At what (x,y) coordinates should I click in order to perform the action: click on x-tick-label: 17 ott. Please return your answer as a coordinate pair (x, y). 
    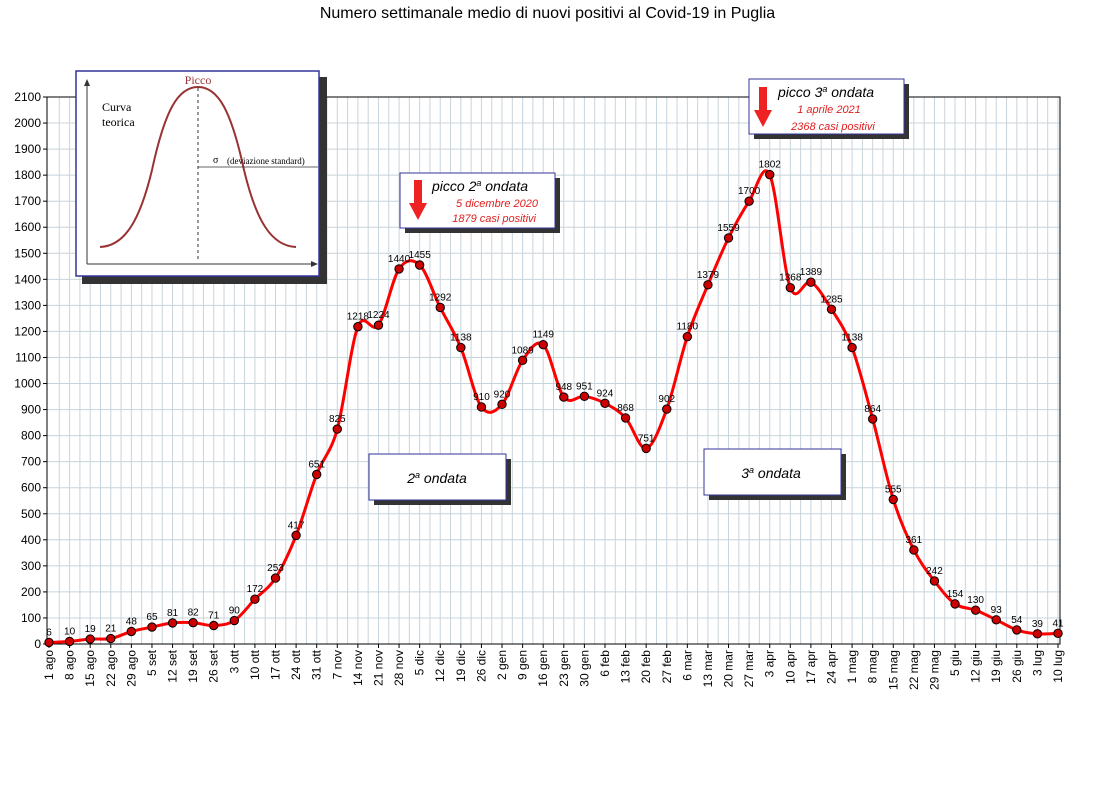
    Looking at the image, I should click on (276, 664).